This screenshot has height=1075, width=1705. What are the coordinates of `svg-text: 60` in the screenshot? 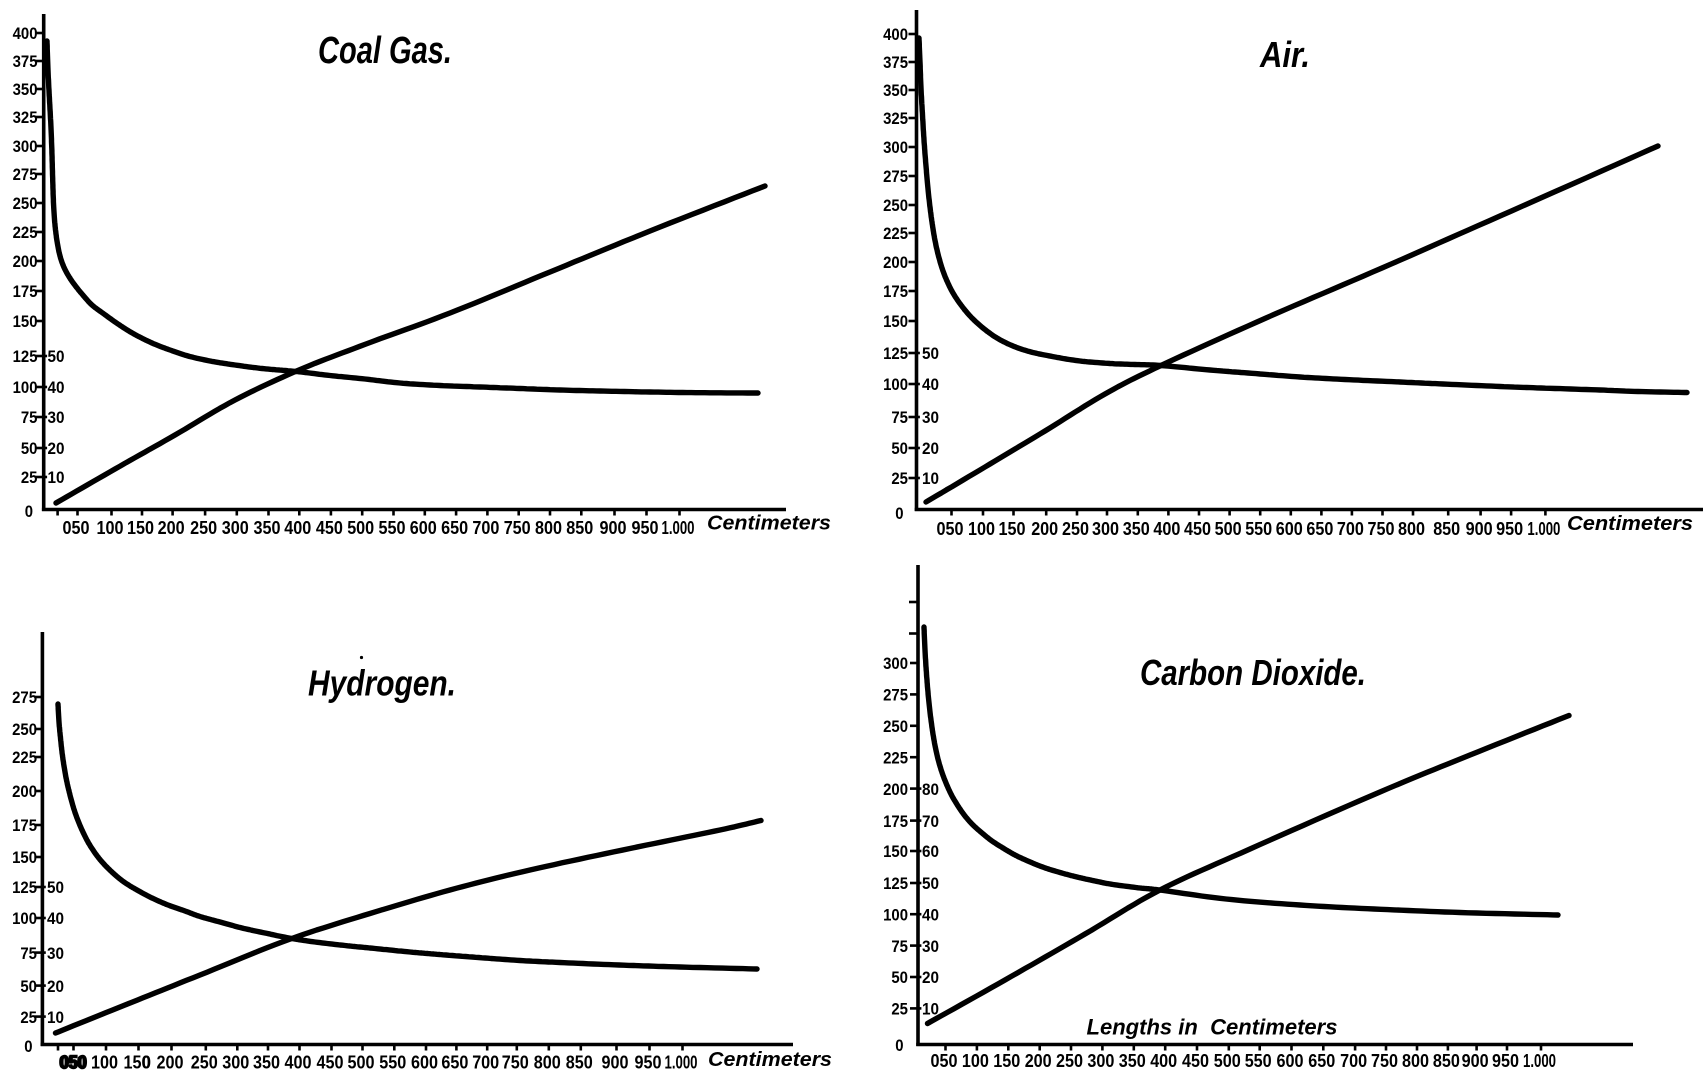 It's located at (930, 851).